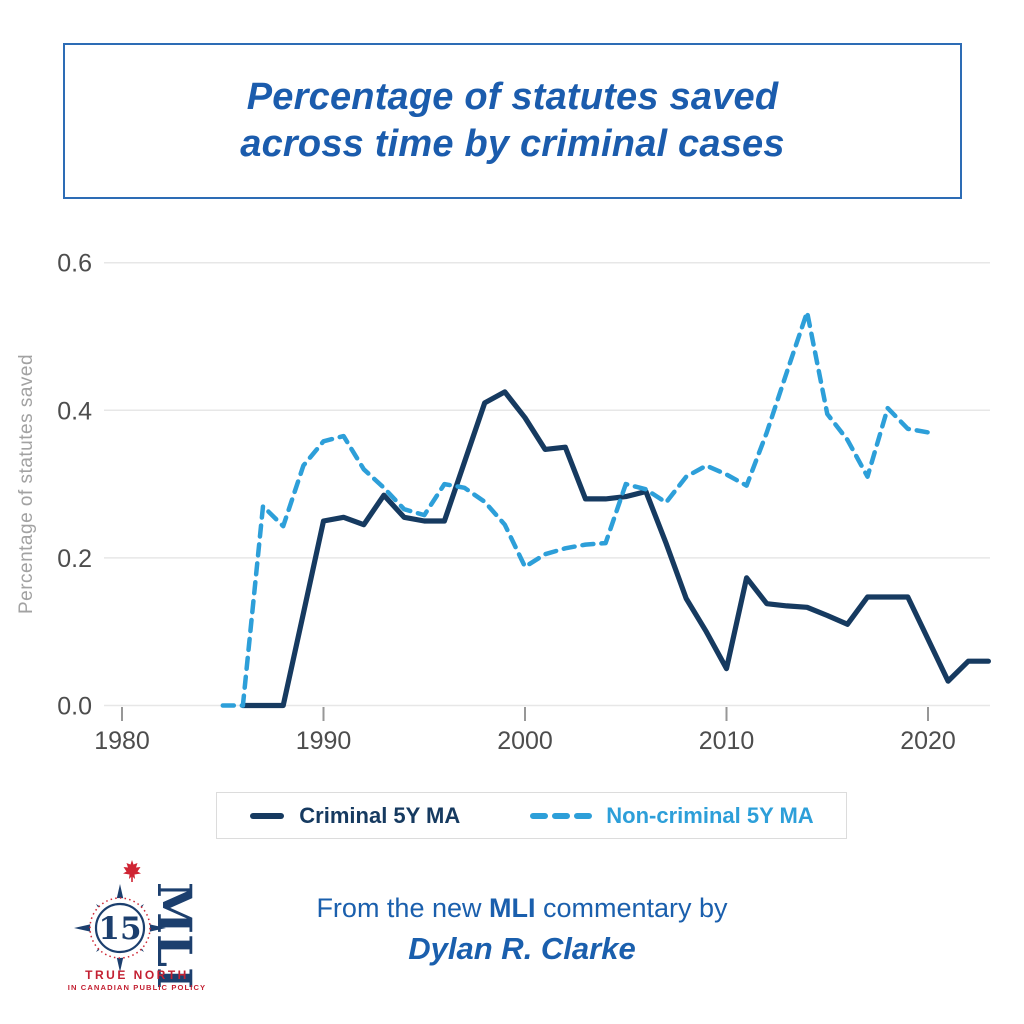  I want to click on logo-tagline-line1: TRUE NORTH, so click(137, 975).